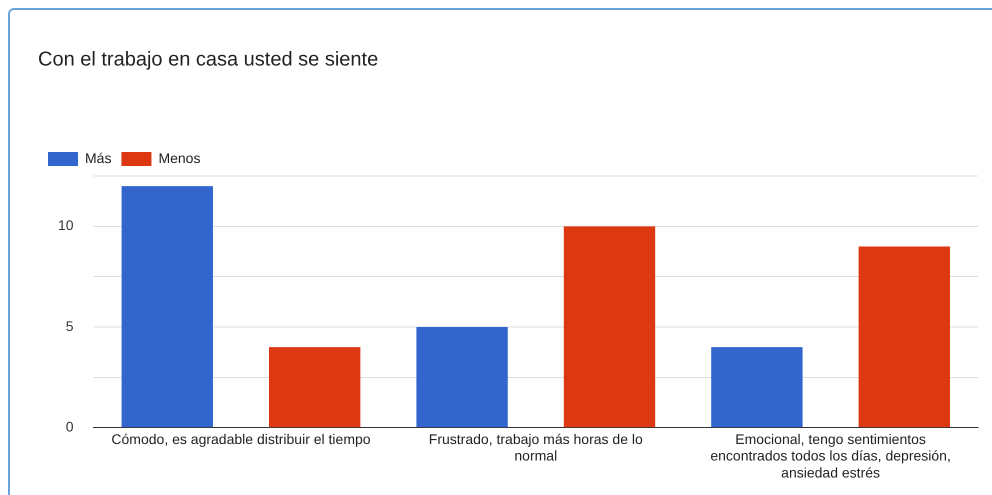  I want to click on y-tick-label: 0, so click(70, 426).